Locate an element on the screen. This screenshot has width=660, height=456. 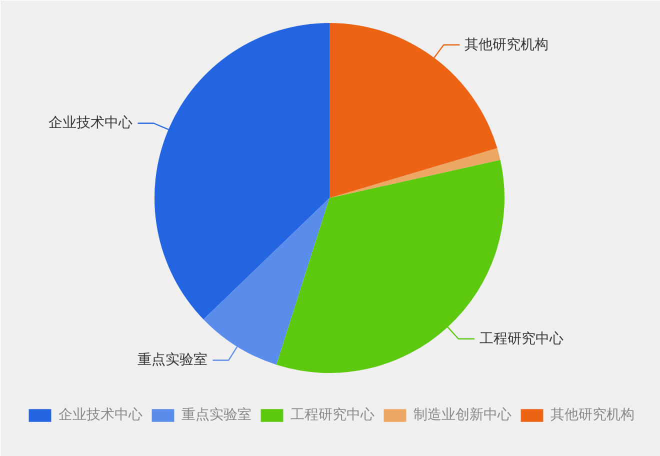
slice-label: 工程研究中心 is located at coordinates (521, 338).